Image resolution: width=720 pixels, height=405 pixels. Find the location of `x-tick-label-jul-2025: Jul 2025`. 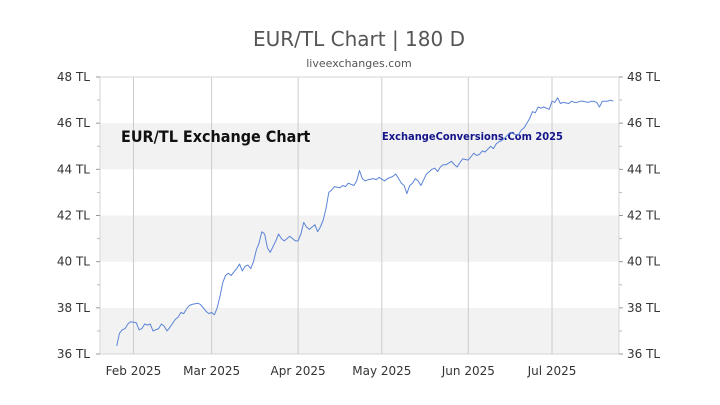

x-tick-label-jul-2025: Jul 2025 is located at coordinates (552, 371).